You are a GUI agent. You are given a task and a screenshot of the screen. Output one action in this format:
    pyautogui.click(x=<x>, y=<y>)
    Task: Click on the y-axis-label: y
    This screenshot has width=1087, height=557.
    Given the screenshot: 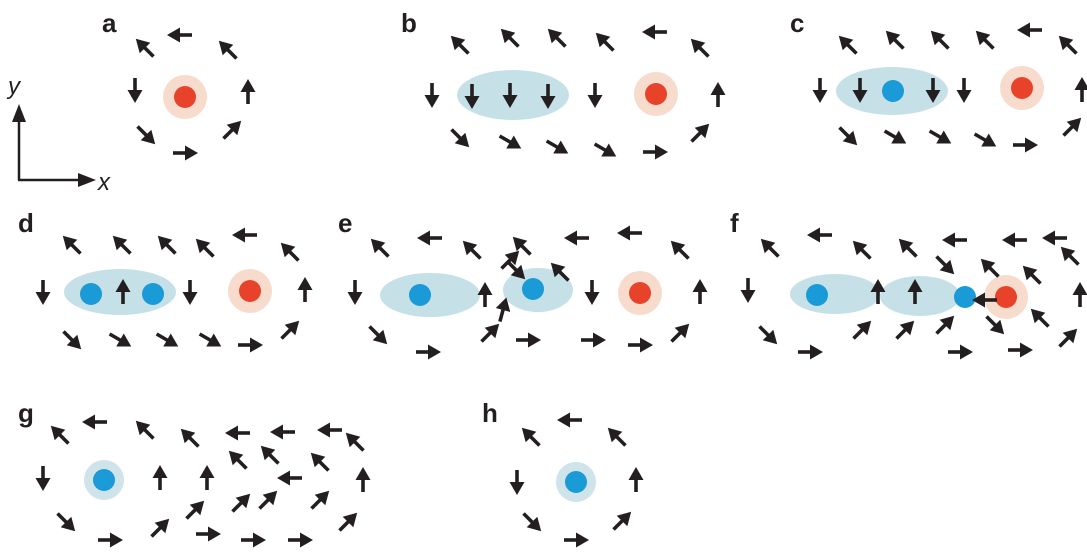 What is the action you would take?
    pyautogui.click(x=14, y=86)
    